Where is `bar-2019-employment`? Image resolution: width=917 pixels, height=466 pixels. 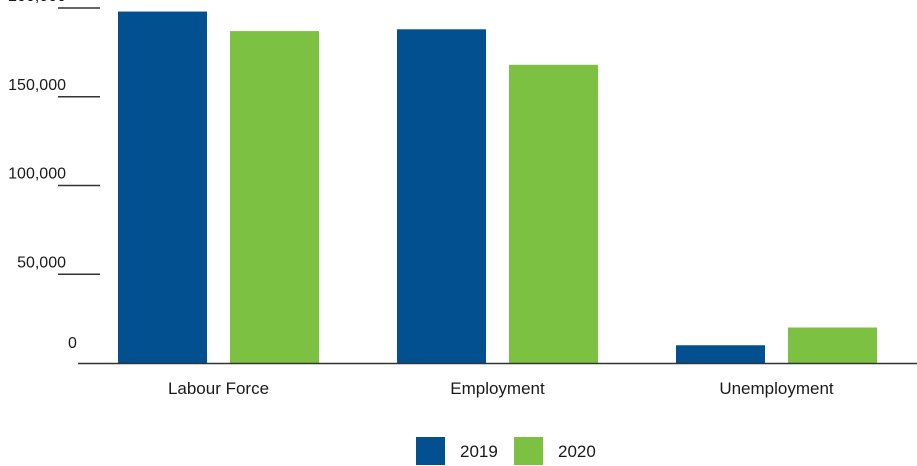
bar-2019-employment is located at coordinates (441, 196).